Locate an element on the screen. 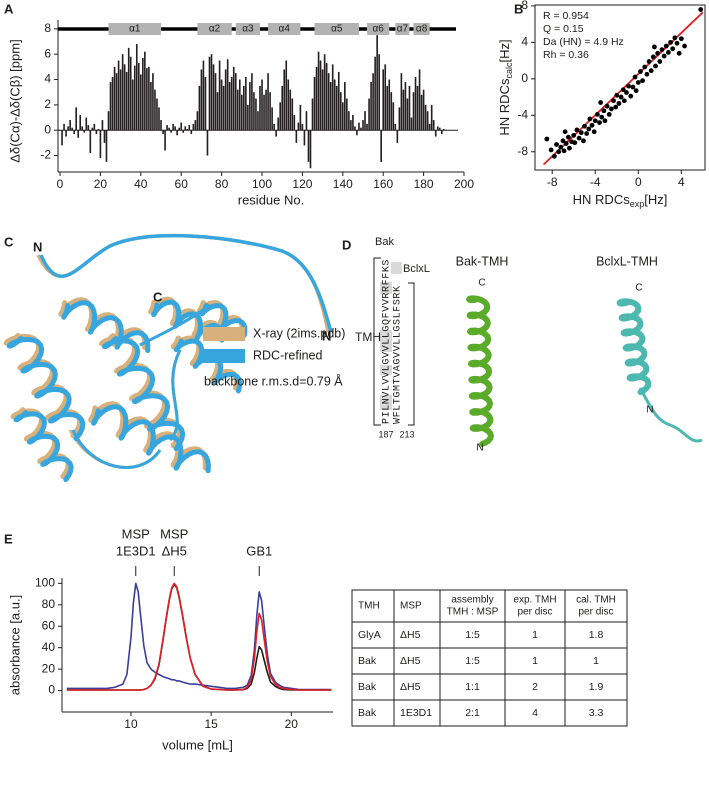  helix-box is located at coordinates (284, 29).